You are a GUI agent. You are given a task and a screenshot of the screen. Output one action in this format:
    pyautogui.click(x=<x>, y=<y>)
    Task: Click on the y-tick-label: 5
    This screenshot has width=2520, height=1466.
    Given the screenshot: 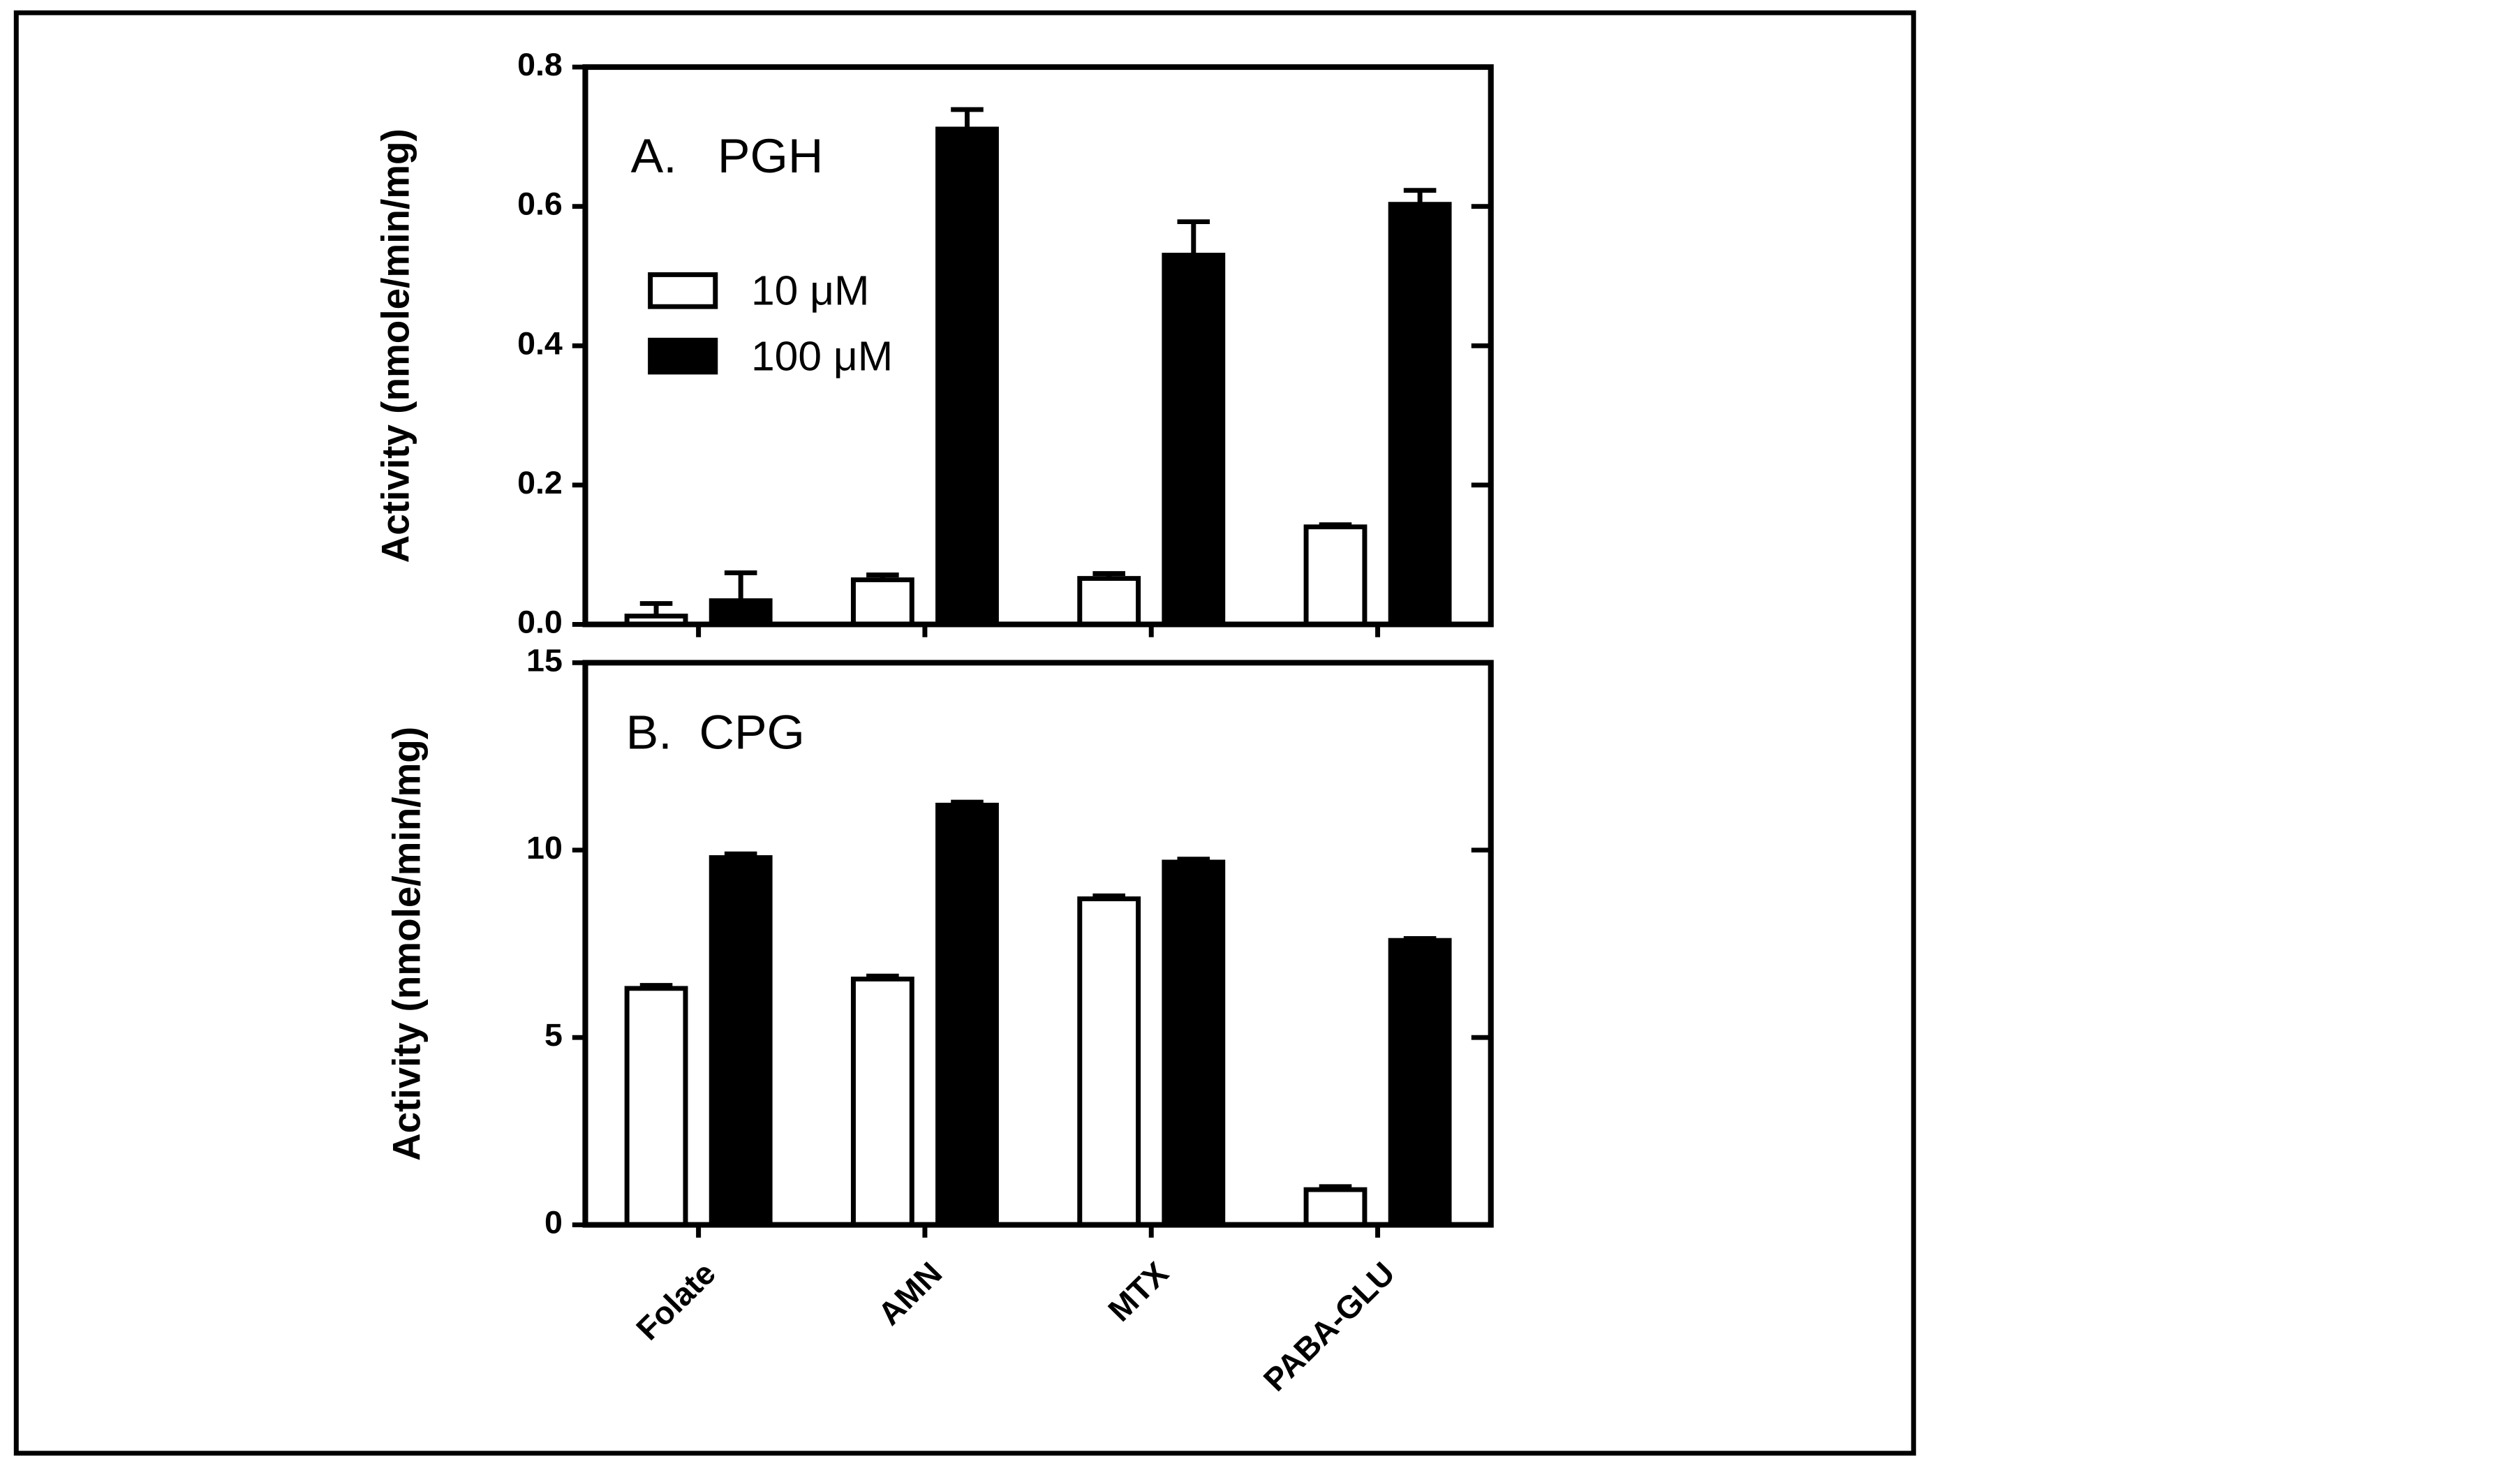 What is the action you would take?
    pyautogui.click(x=553, y=1035)
    